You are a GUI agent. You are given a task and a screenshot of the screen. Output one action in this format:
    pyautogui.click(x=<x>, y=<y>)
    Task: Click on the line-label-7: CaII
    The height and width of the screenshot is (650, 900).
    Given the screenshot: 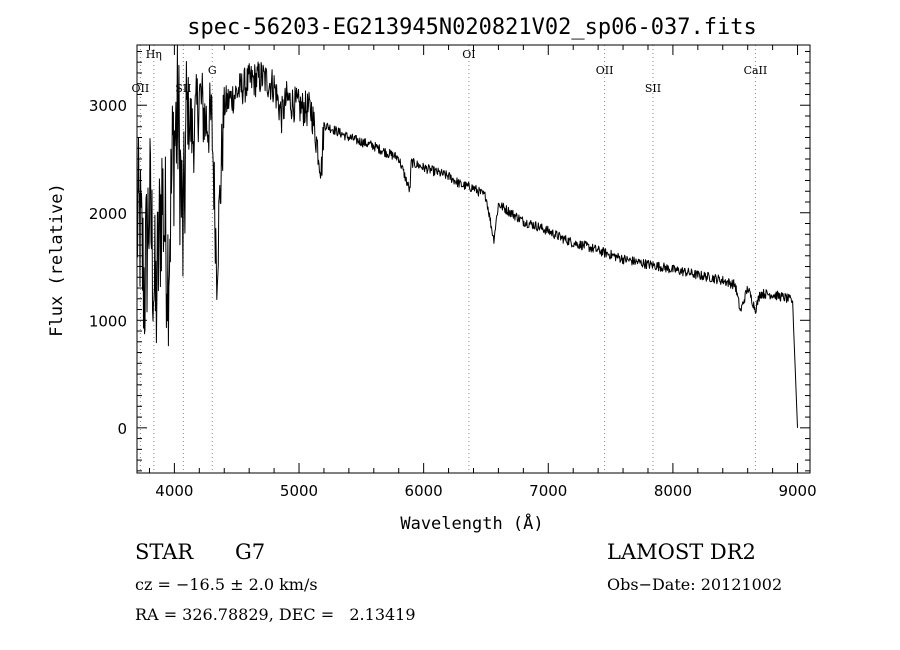 What is the action you would take?
    pyautogui.click(x=756, y=70)
    